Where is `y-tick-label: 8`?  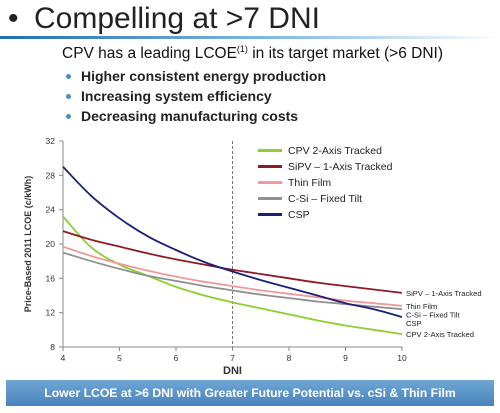
y-tick-label: 8 is located at coordinates (52, 347).